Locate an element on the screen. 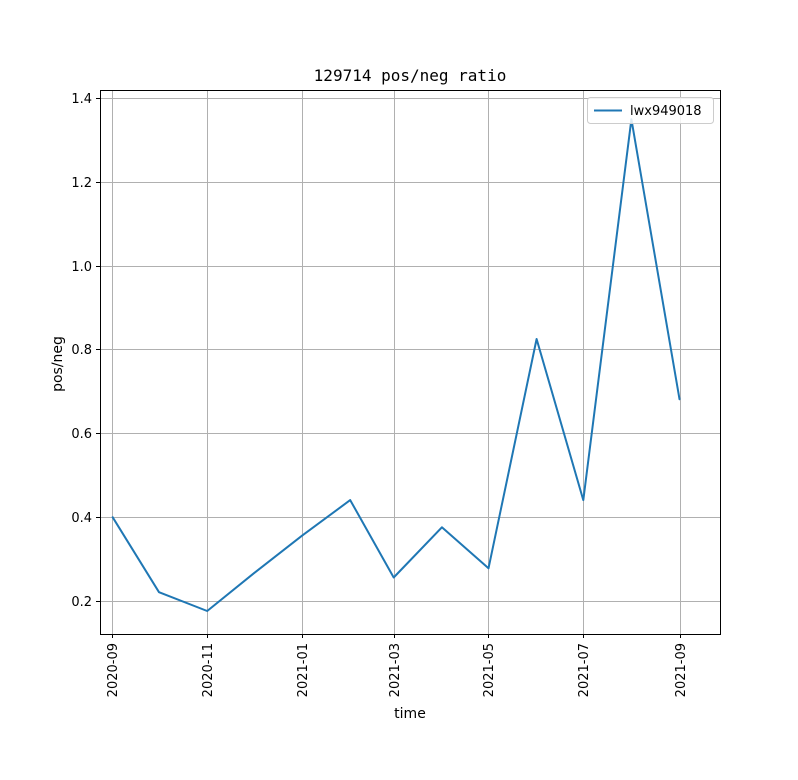 The height and width of the screenshot is (780, 798). x-tick-label: 2021-03 is located at coordinates (395, 670).